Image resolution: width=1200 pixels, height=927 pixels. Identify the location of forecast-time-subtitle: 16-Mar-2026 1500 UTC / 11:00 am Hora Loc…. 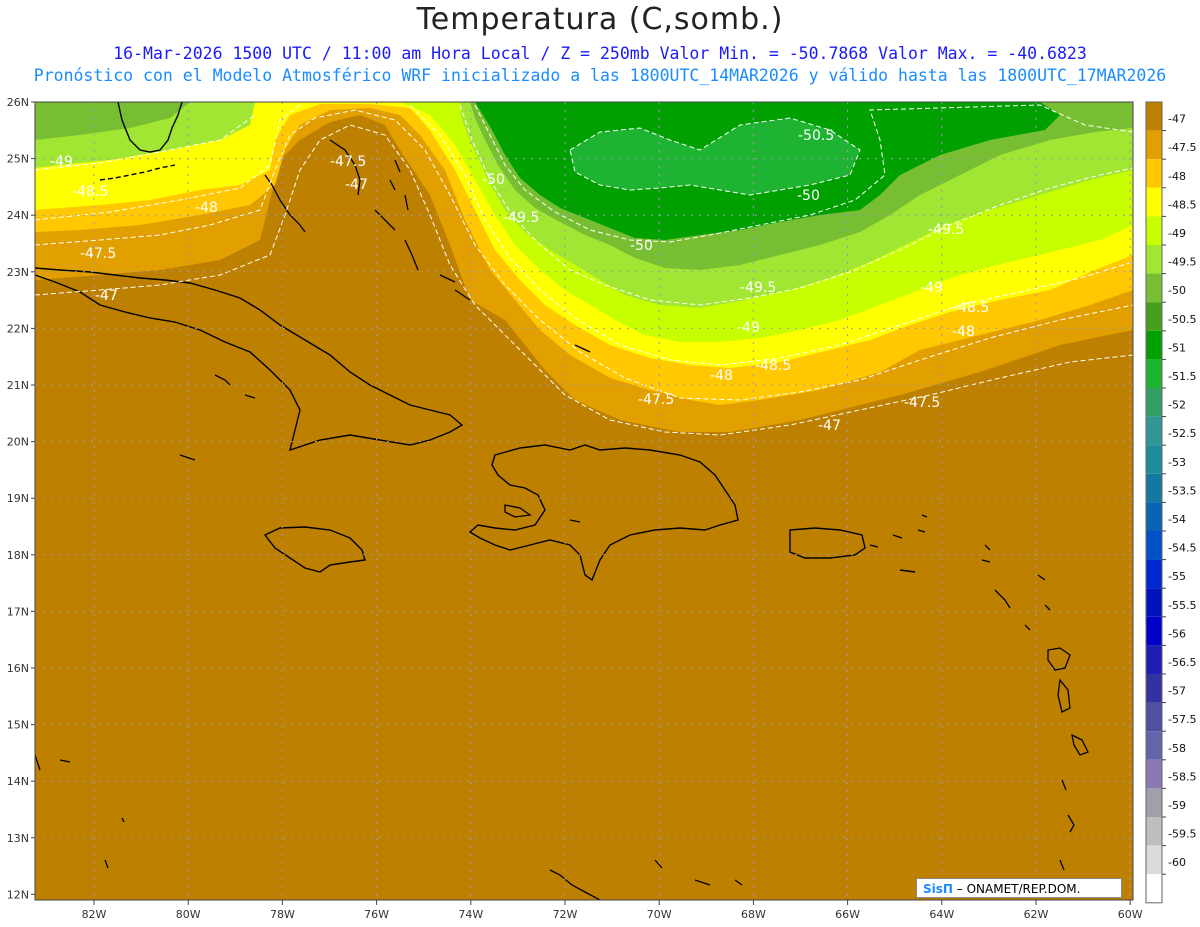
(600, 53).